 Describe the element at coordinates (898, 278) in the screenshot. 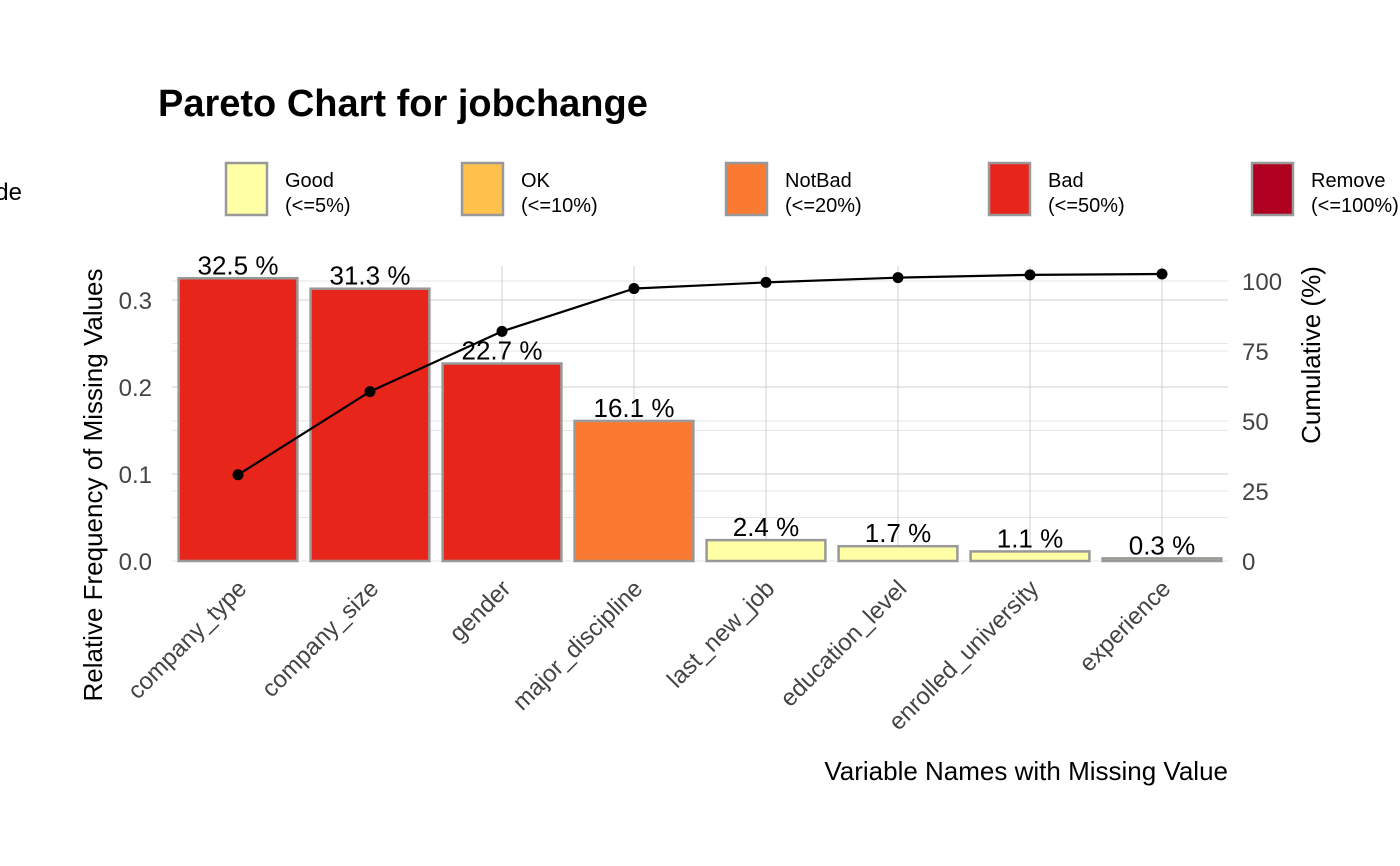

I see `cumulative-point-education_level` at that location.